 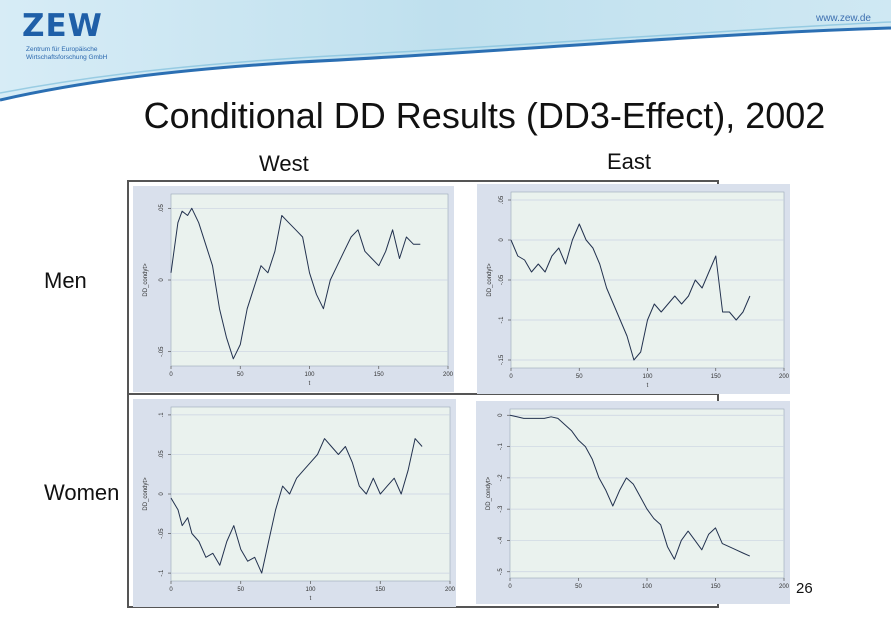 What do you see at coordinates (502, 359) in the screenshot?
I see `y-tick-label: -.15` at bounding box center [502, 359].